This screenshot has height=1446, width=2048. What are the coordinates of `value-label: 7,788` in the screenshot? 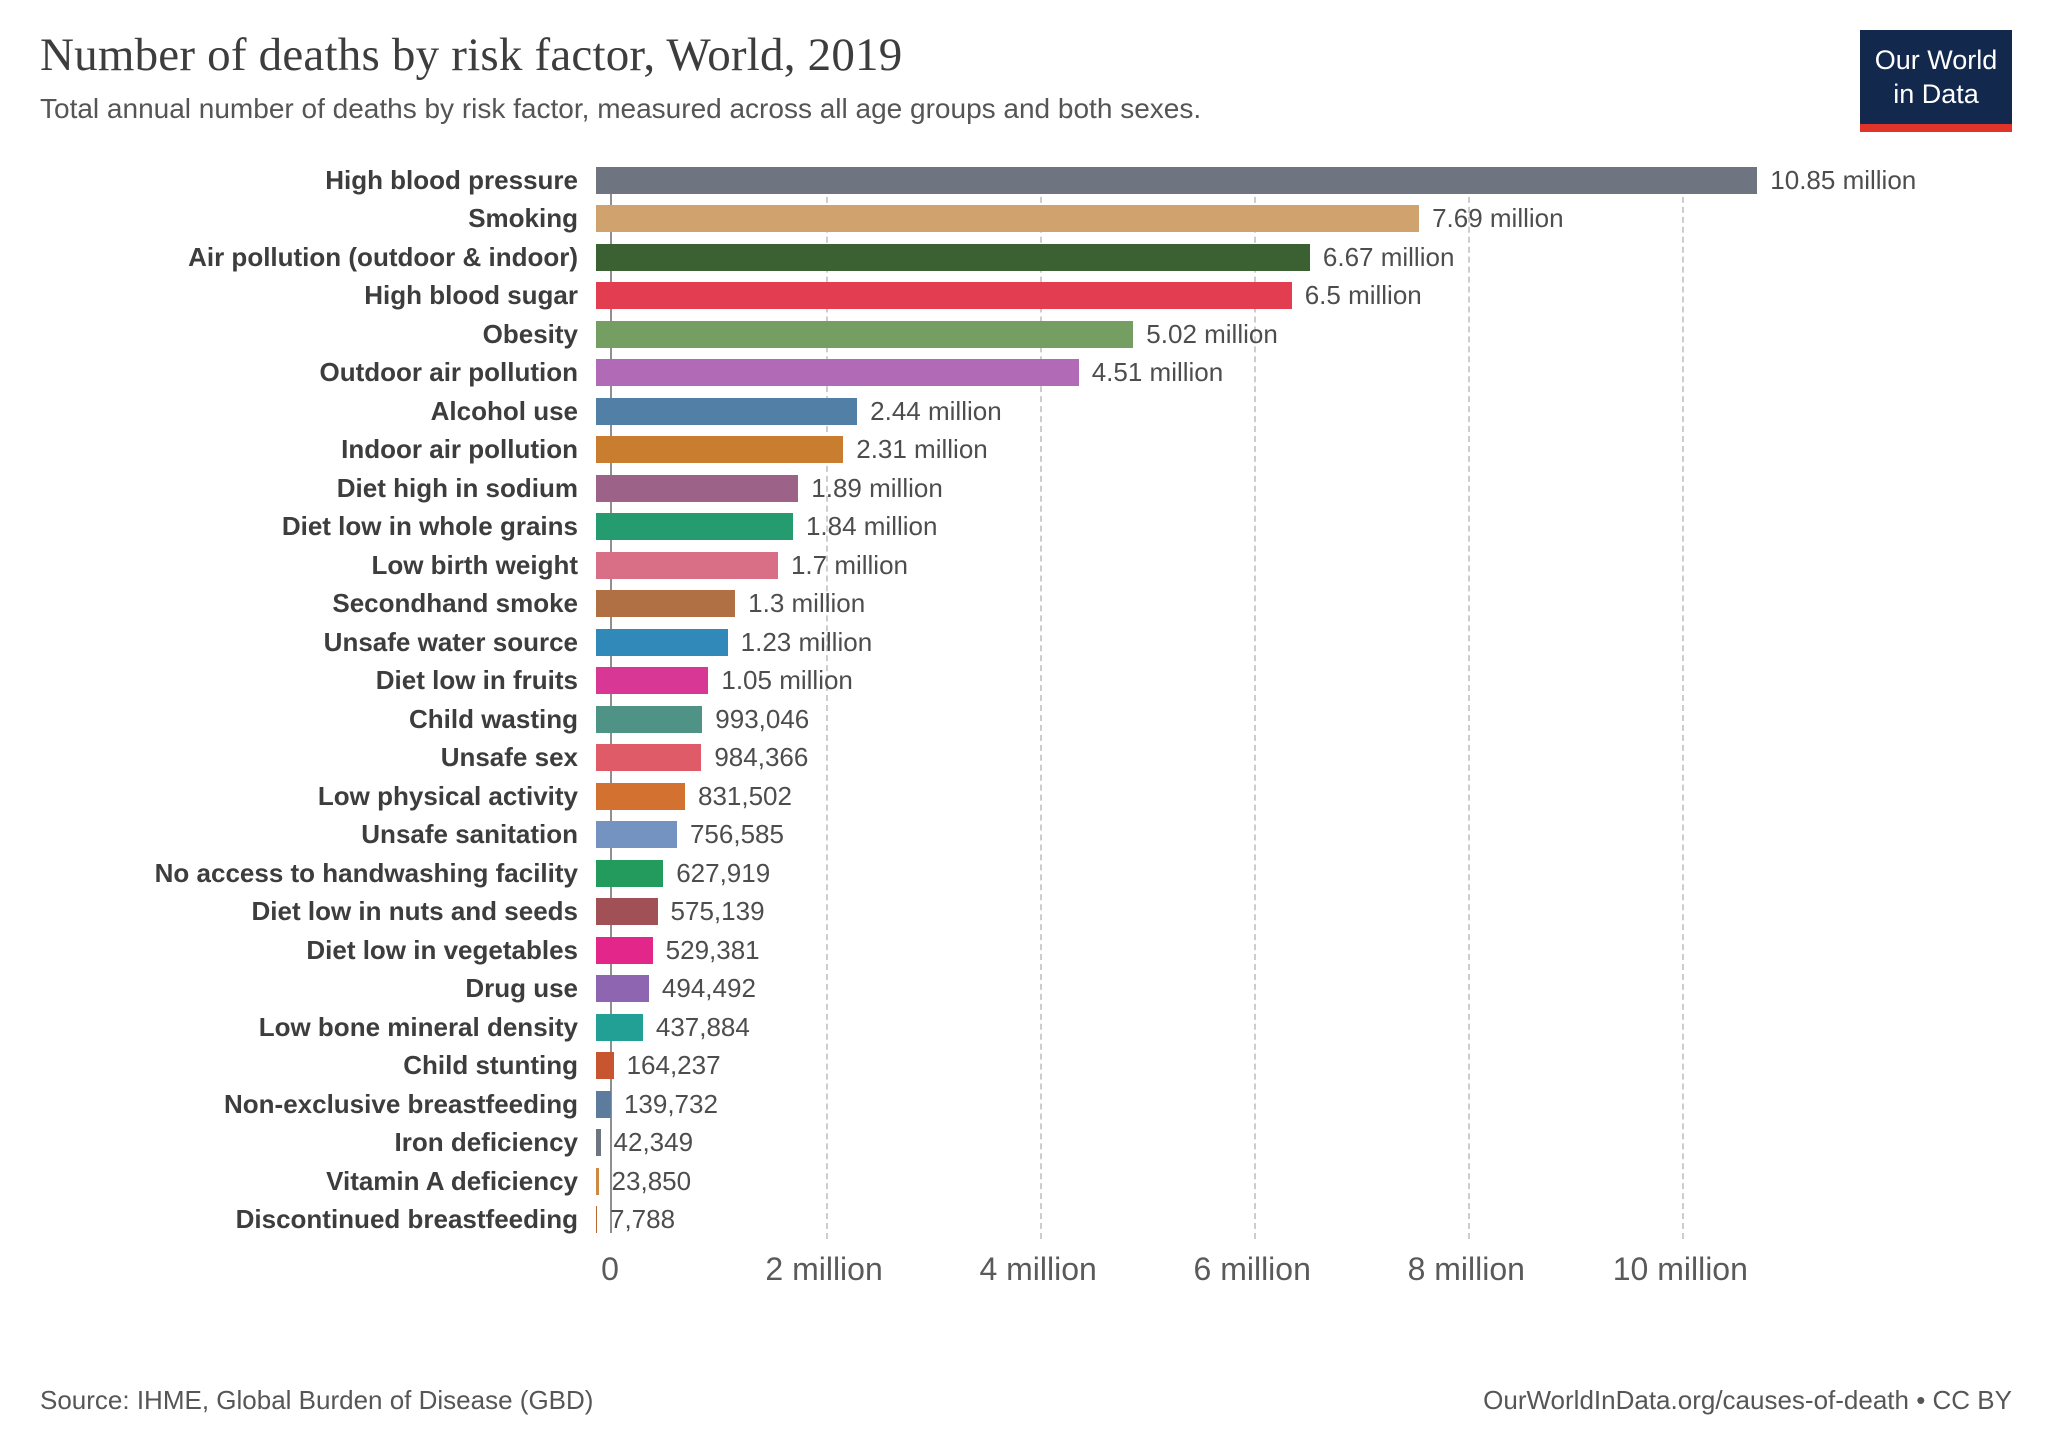 It's located at (643, 1219).